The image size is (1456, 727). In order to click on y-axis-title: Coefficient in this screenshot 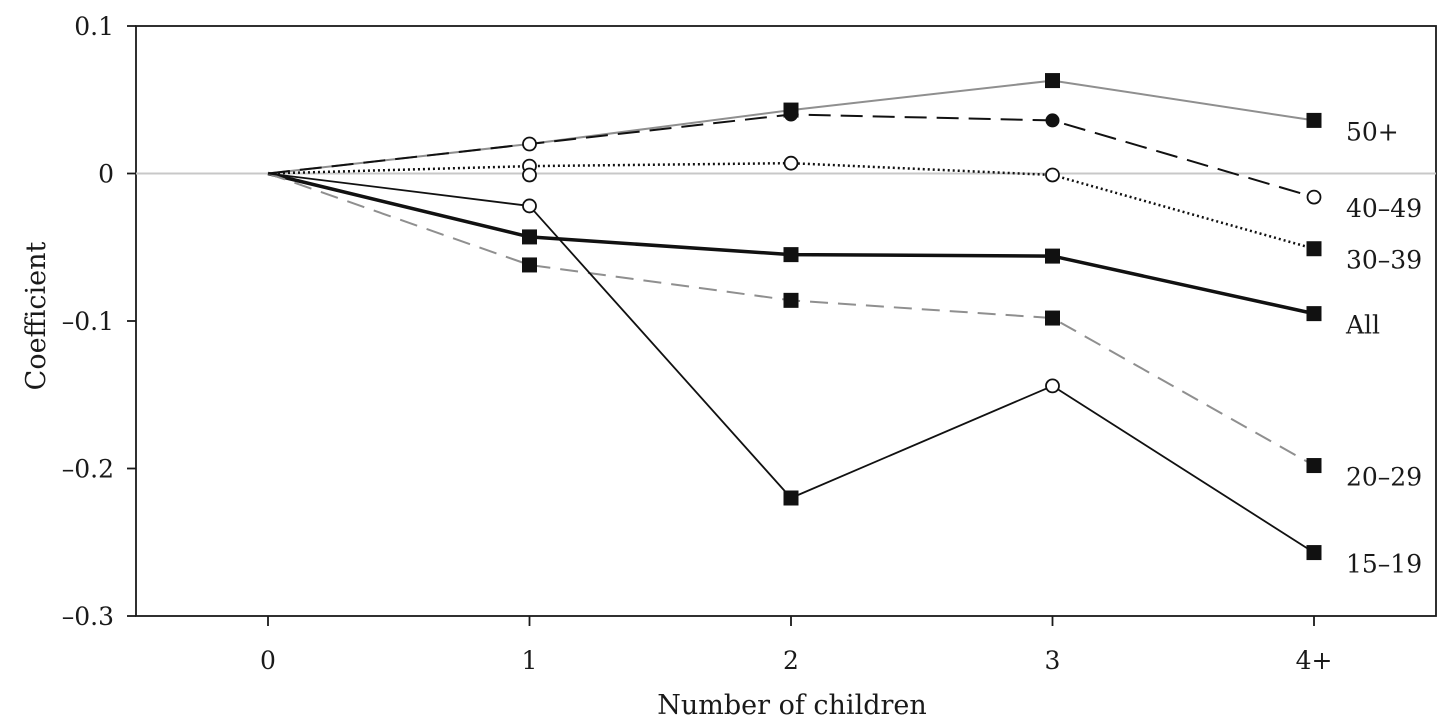, I will do `click(36, 316)`.